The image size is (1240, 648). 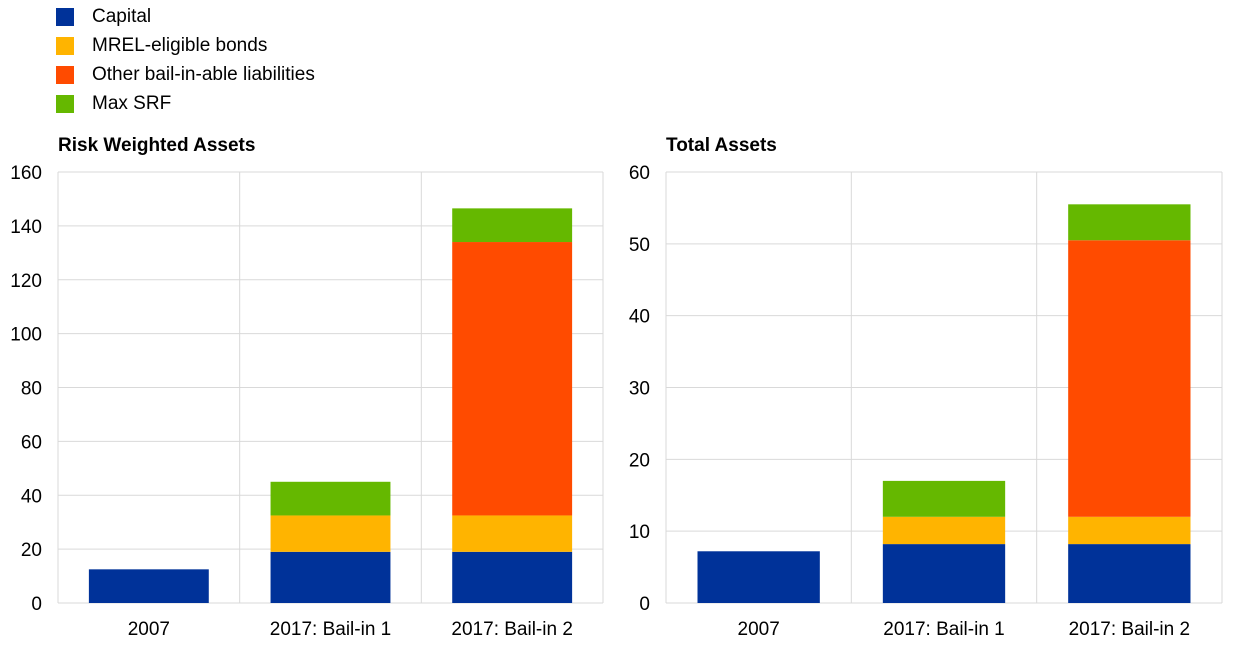 What do you see at coordinates (639, 532) in the screenshot?
I see `chart2-ytick-label: 10` at bounding box center [639, 532].